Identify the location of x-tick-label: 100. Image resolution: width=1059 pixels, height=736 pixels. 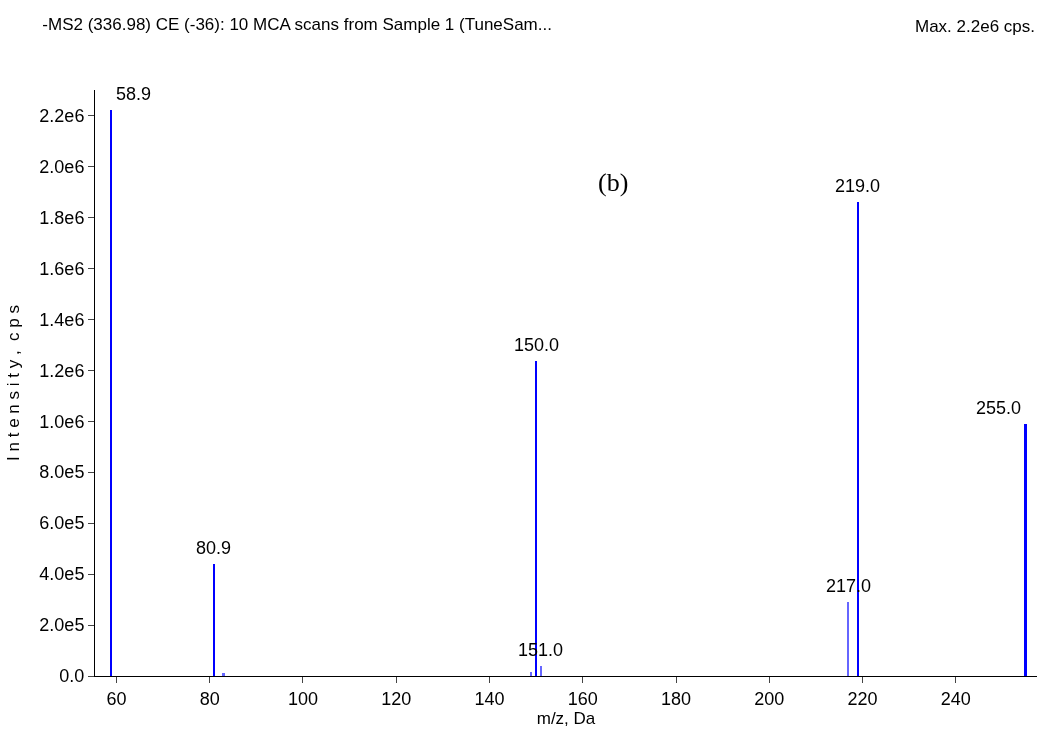
(303, 698).